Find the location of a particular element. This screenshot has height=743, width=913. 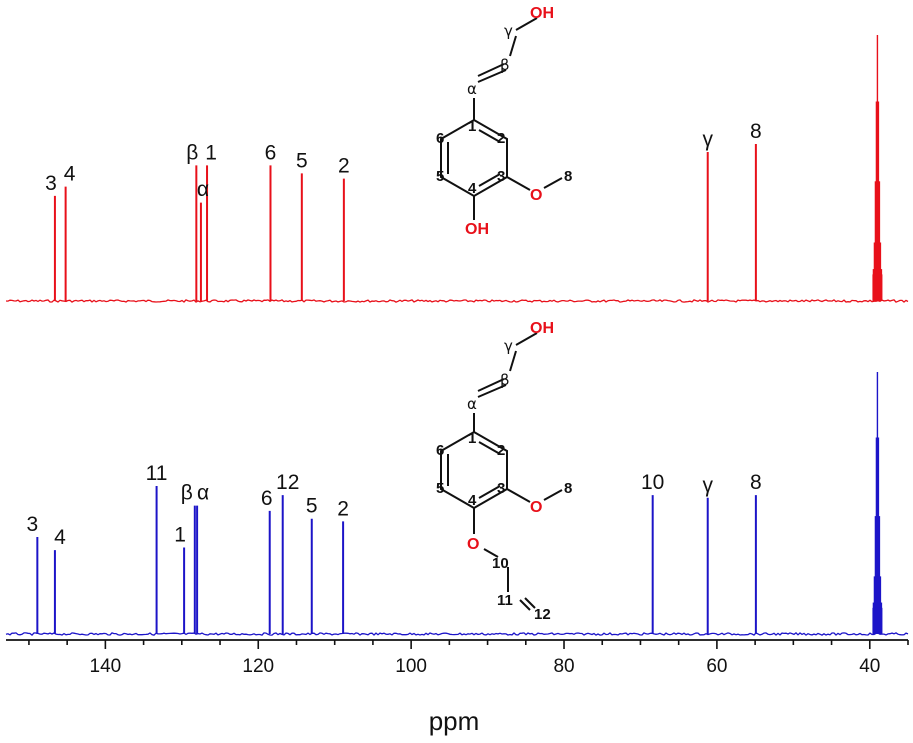

peak-label-top-7: 2 is located at coordinates (344, 166).